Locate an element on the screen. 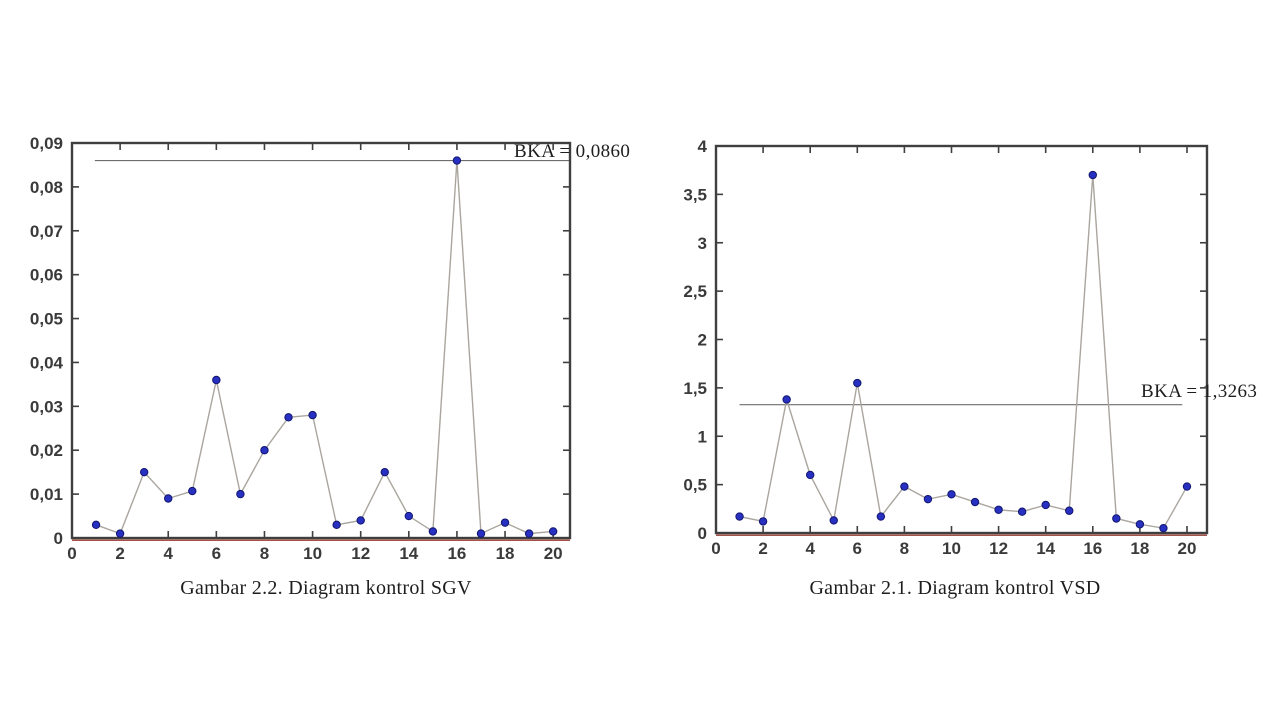 This screenshot has height=719, width=1280. y-tick-label: 0,09 is located at coordinates (46, 143).